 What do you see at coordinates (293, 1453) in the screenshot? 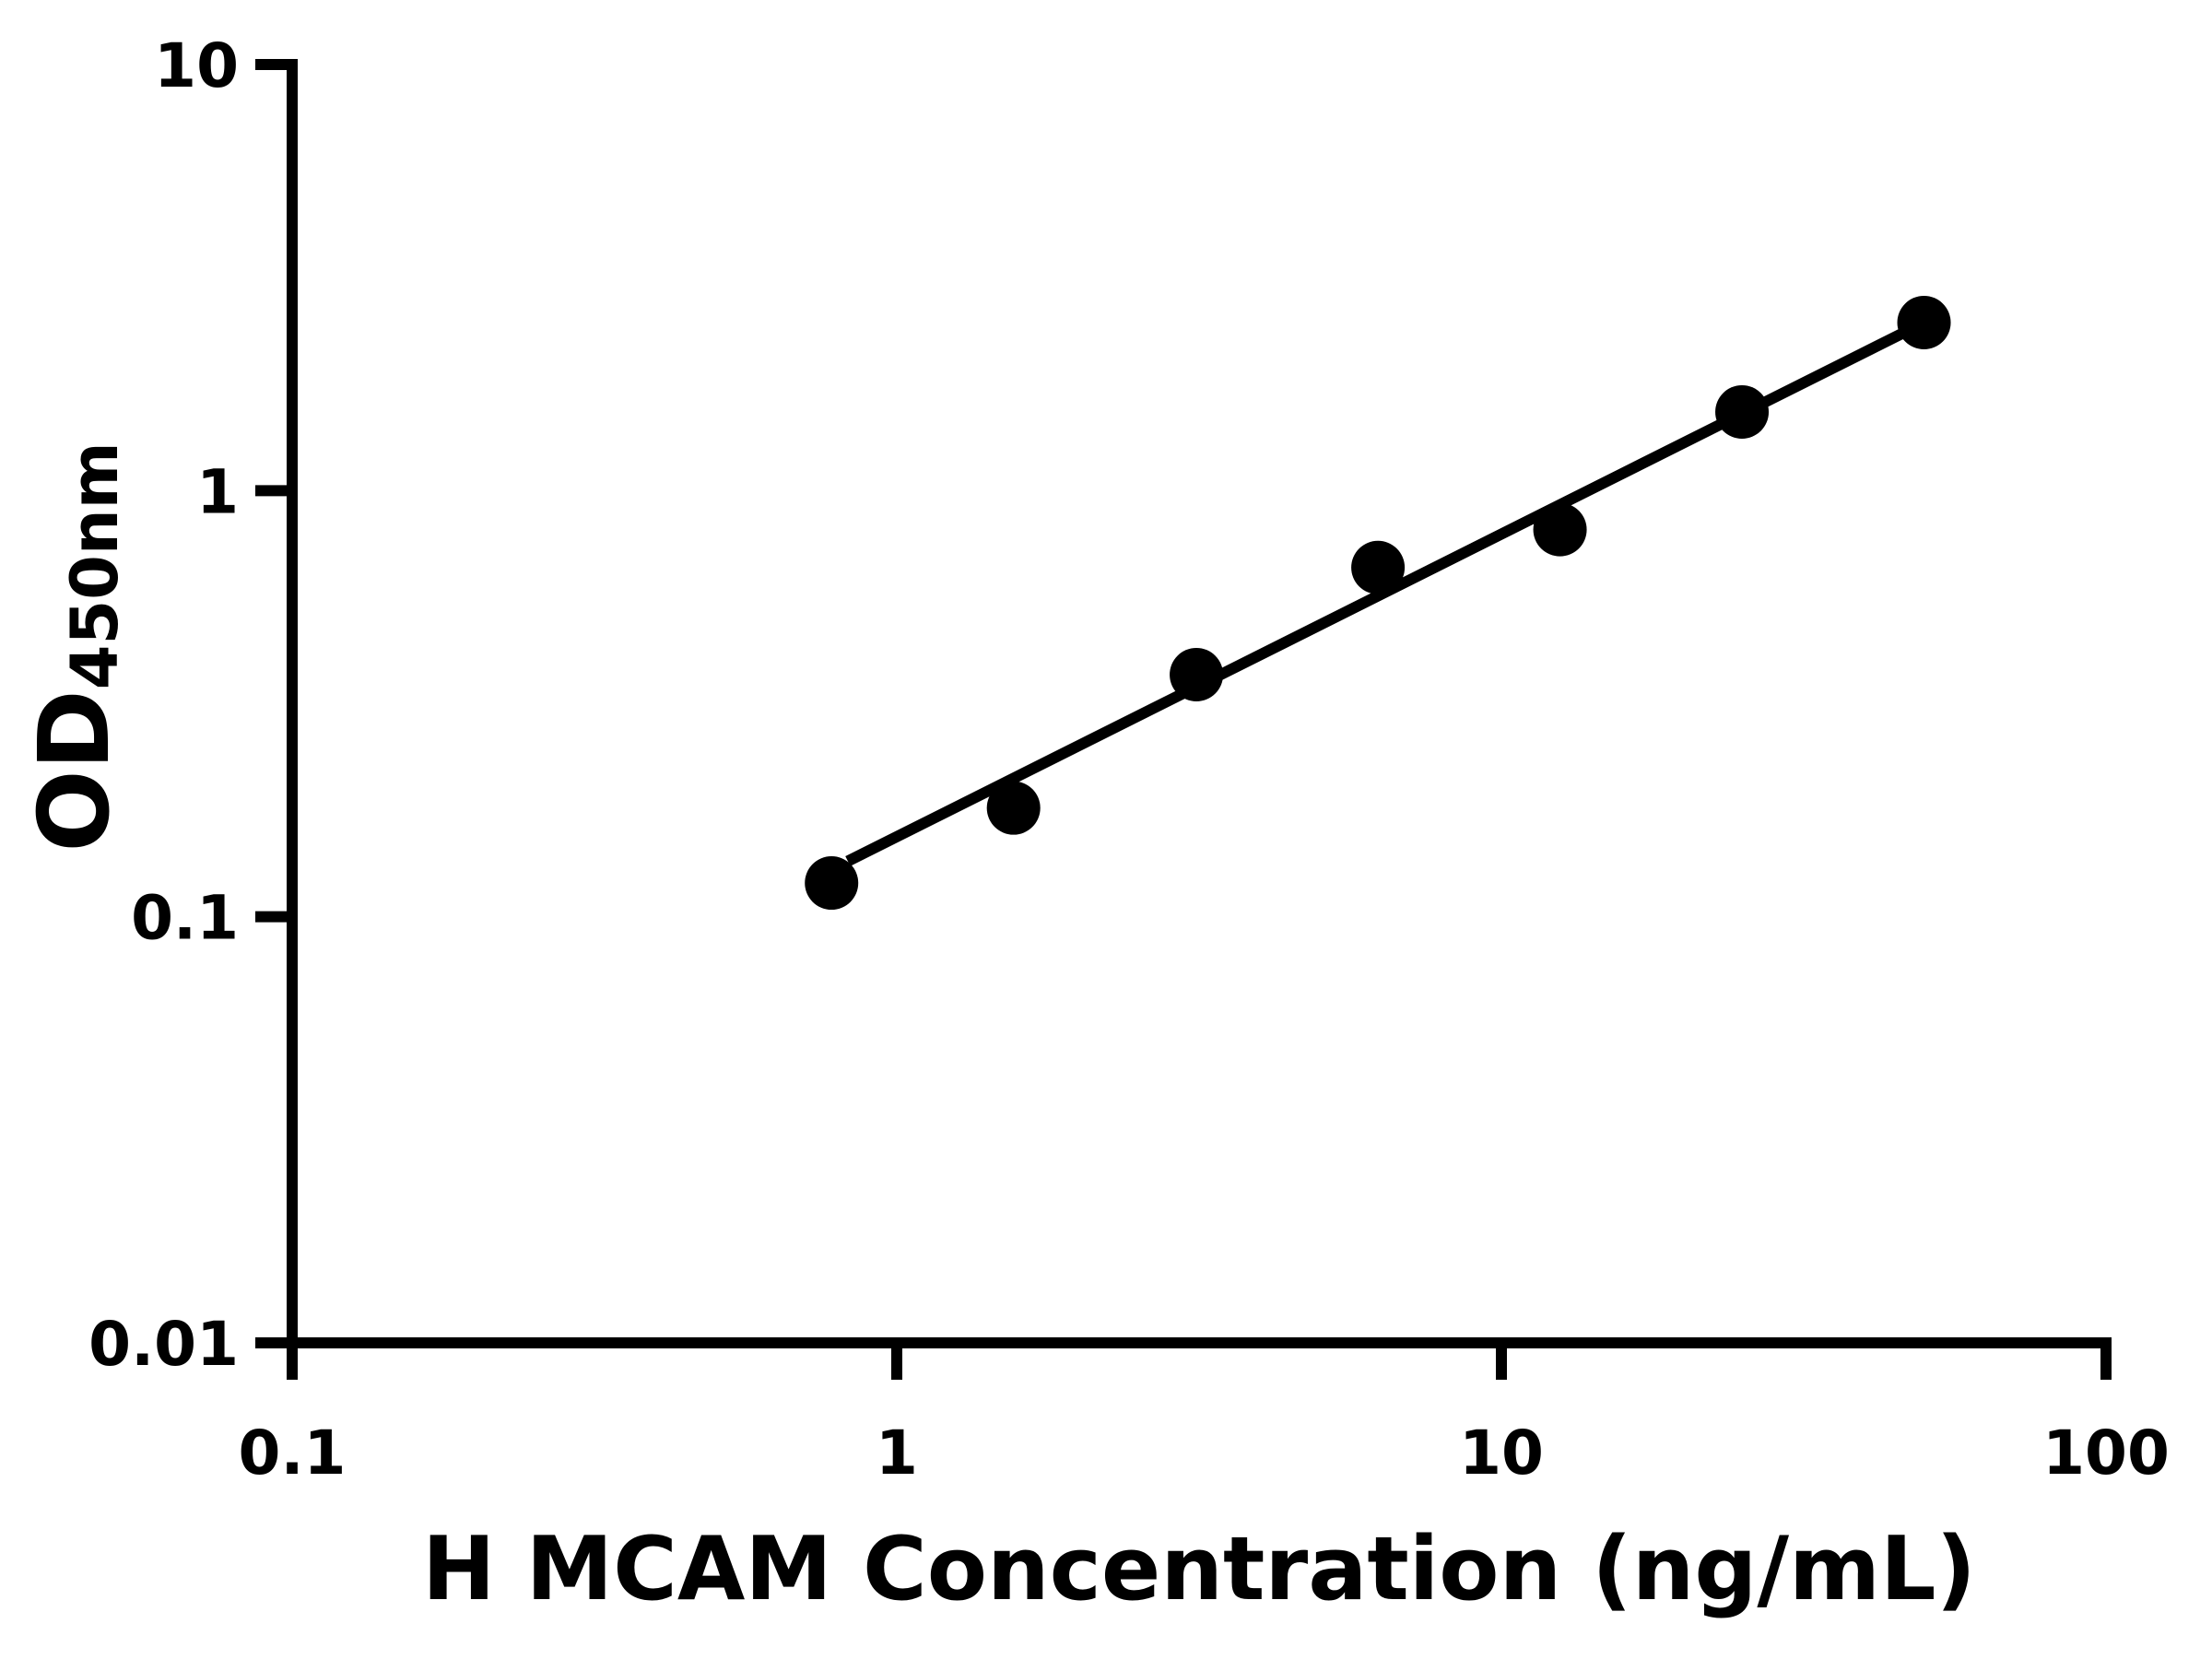
I see `x-tick-label: 0.1` at bounding box center [293, 1453].